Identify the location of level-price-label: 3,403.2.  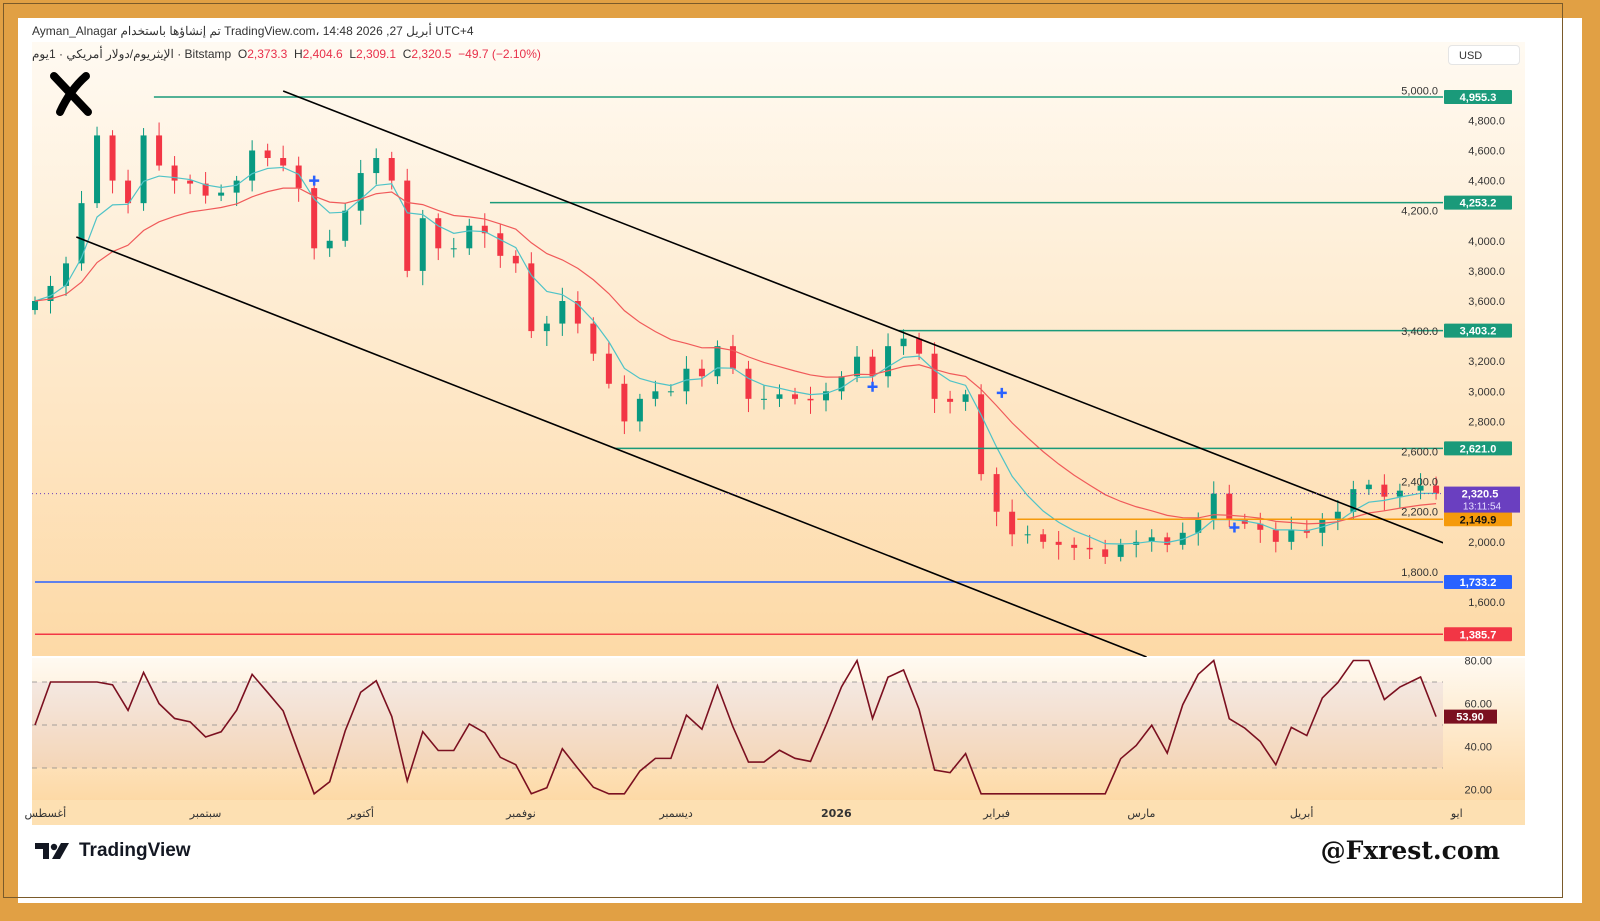
(1478, 332).